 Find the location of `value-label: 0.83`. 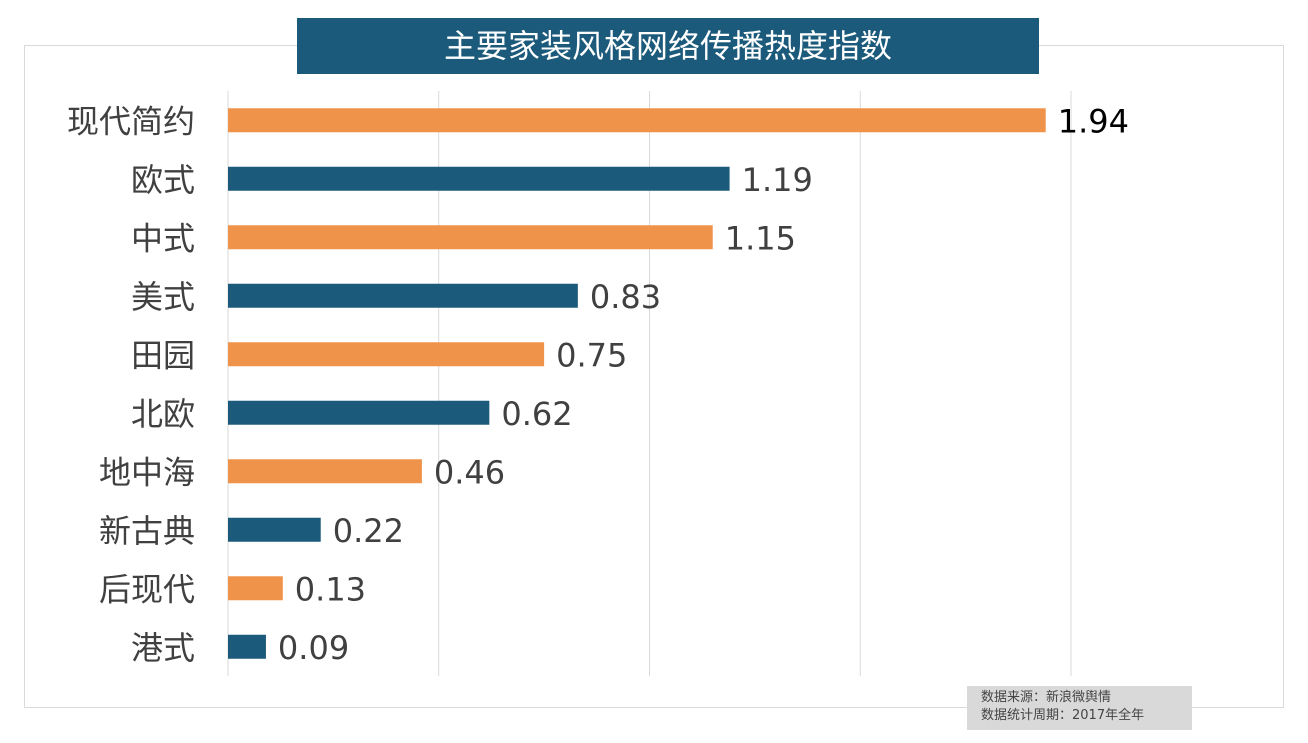

value-label: 0.83 is located at coordinates (625, 297).